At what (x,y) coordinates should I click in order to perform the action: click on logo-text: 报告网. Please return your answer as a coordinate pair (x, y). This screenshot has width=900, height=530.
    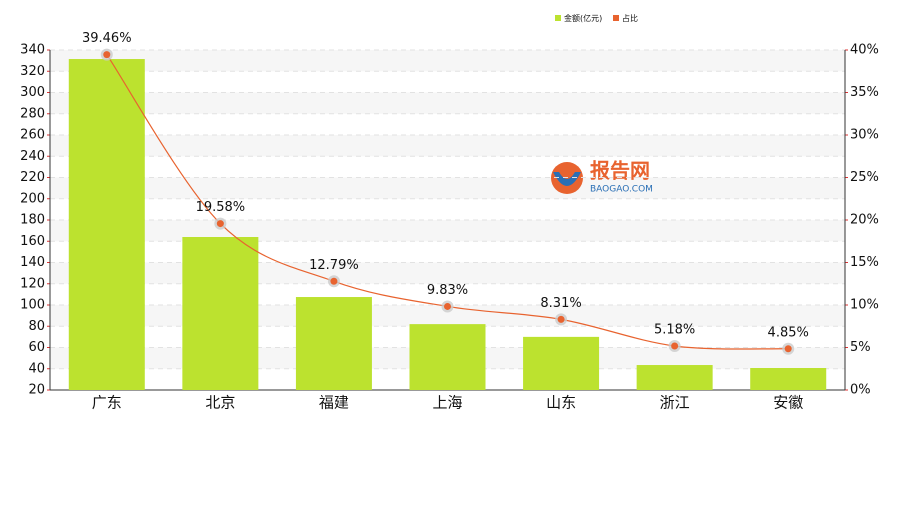
    Looking at the image, I should click on (620, 171).